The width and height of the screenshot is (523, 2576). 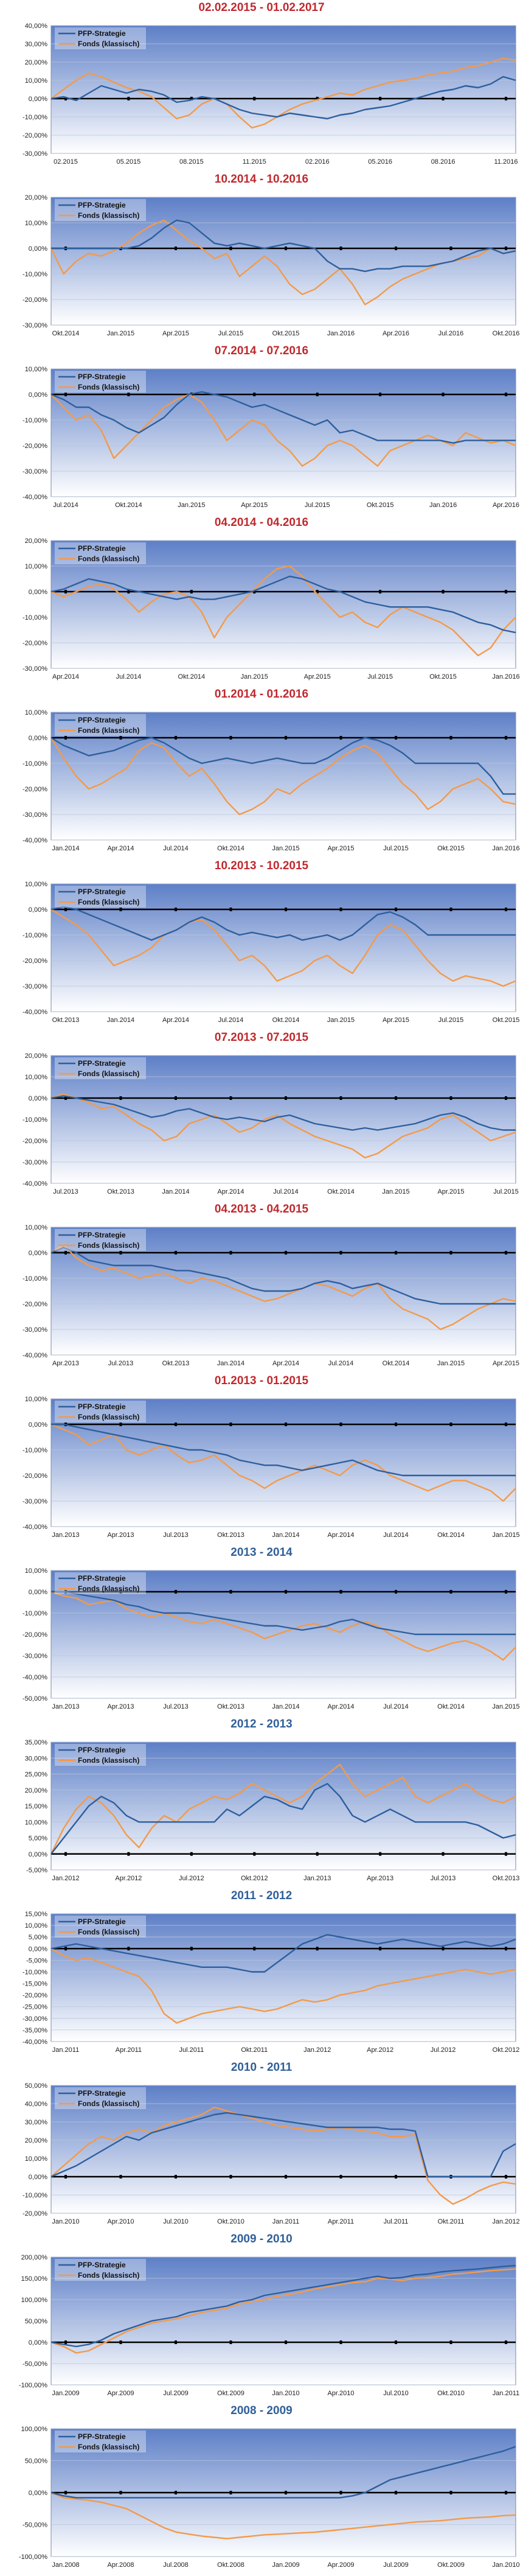 What do you see at coordinates (35, 1985) in the screenshot?
I see `y-tick-label: -15,00%` at bounding box center [35, 1985].